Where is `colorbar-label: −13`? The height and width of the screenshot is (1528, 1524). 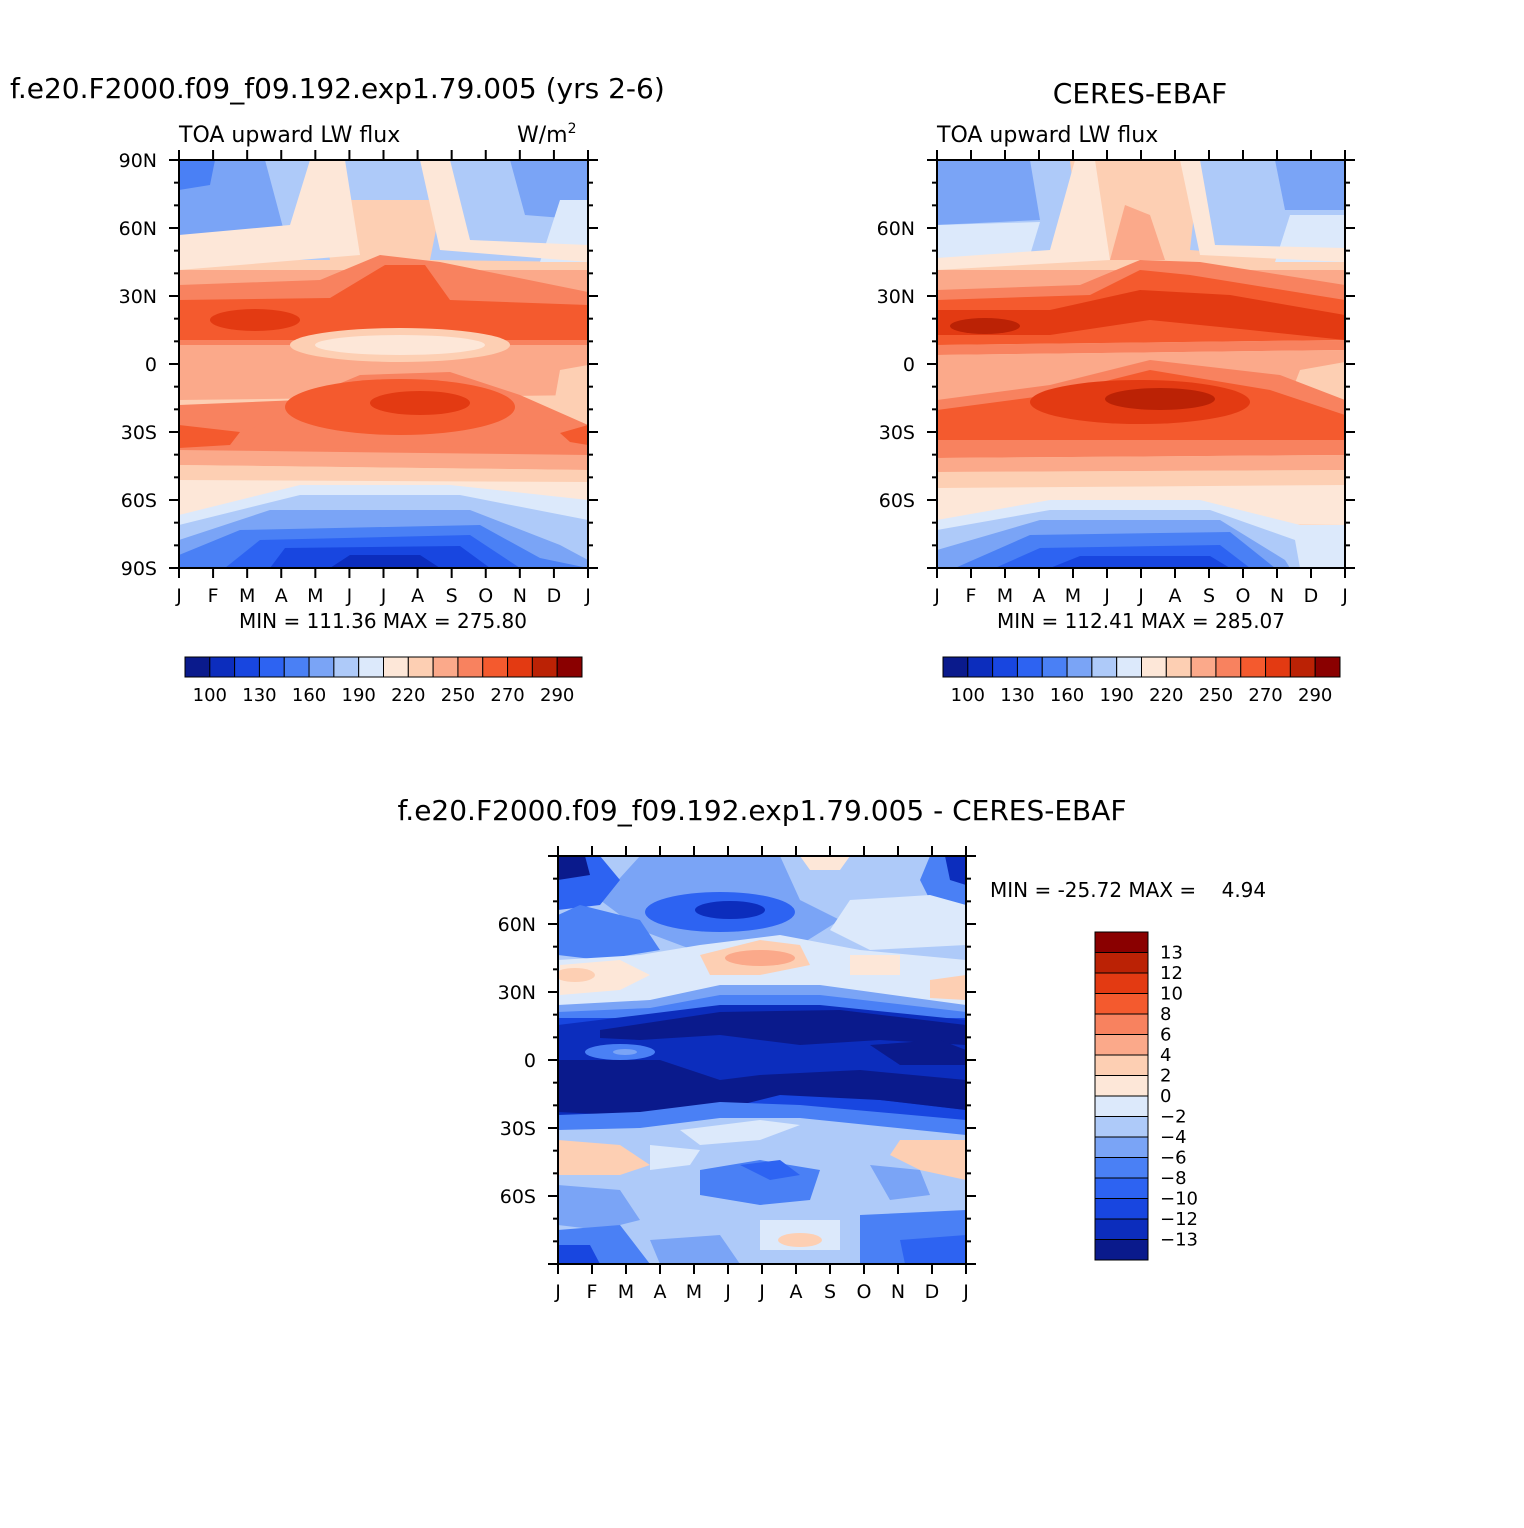 colorbar-label: −13 is located at coordinates (1179, 1240).